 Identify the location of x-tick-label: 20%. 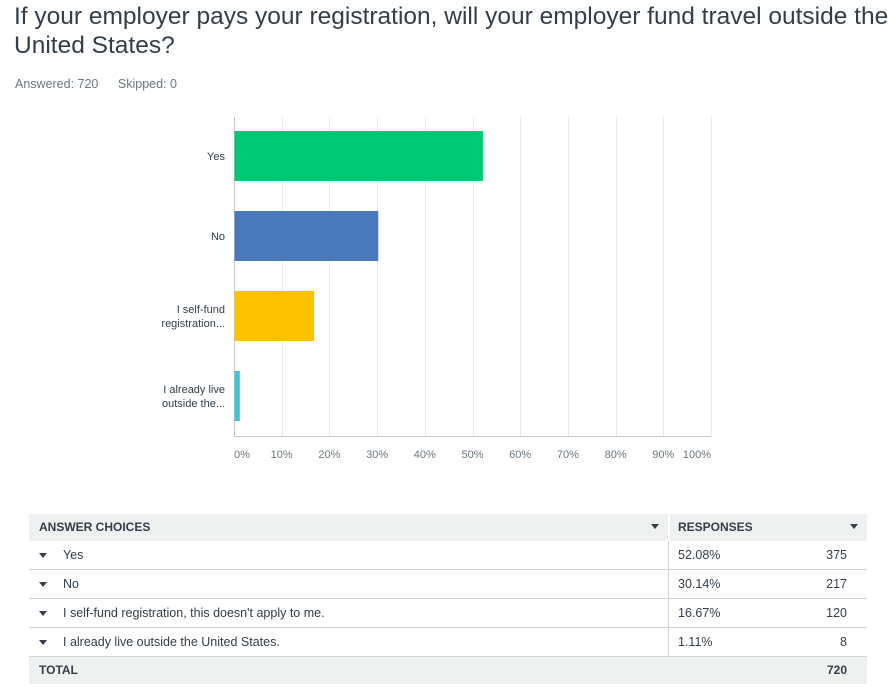
(329, 455).